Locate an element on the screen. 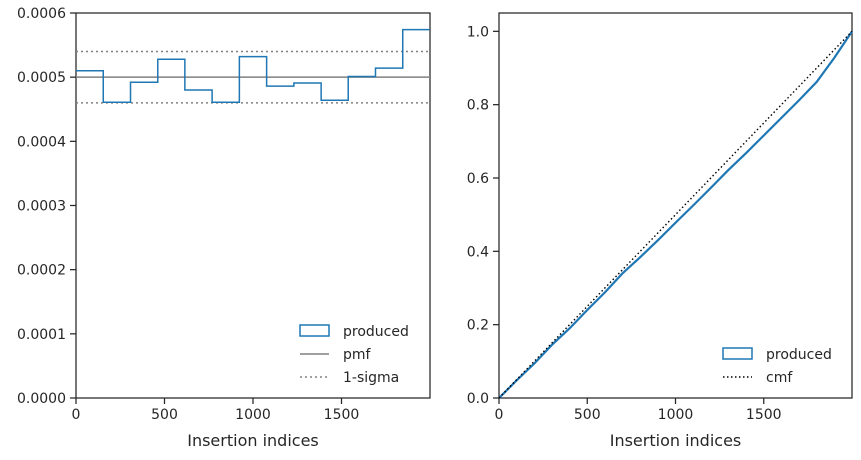  y-tick-label: 0.0006 is located at coordinates (41, 14).